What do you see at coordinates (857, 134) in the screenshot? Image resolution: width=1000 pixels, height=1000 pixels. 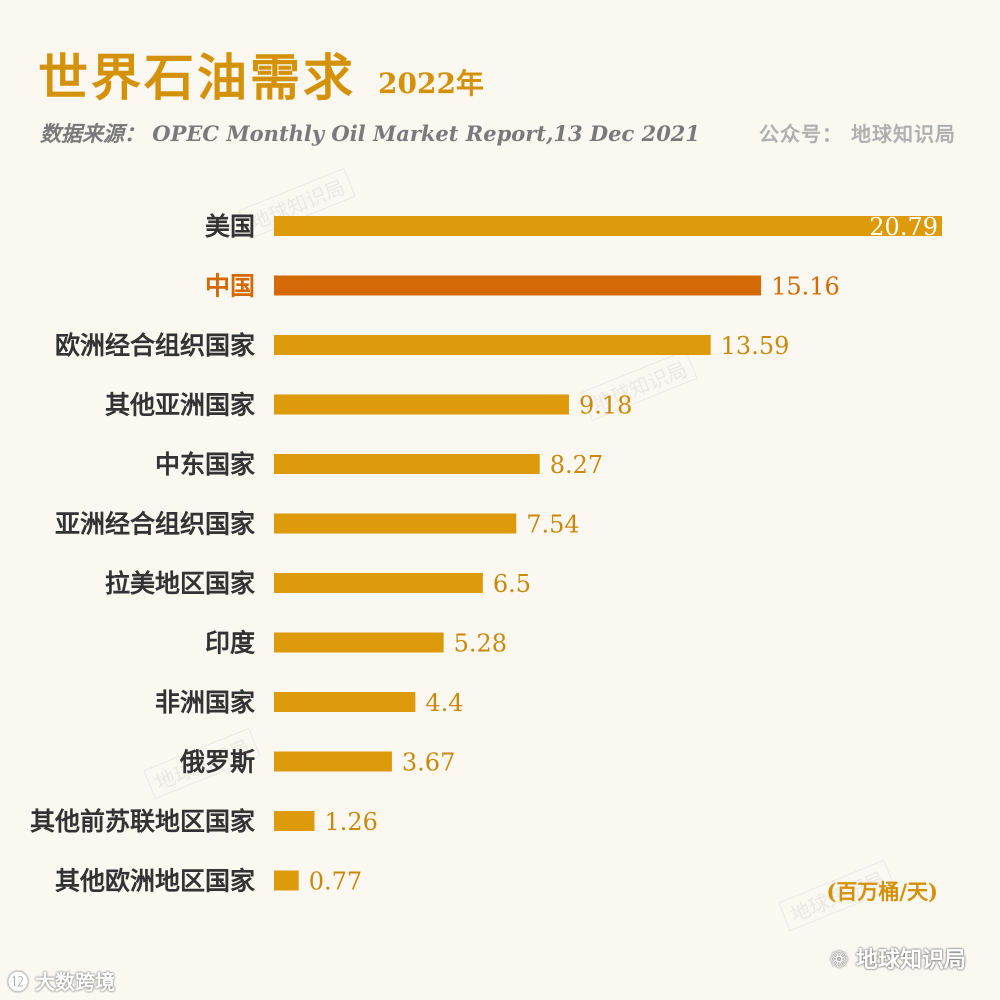 I see `account-credit: 公众号： 地球知识局` at bounding box center [857, 134].